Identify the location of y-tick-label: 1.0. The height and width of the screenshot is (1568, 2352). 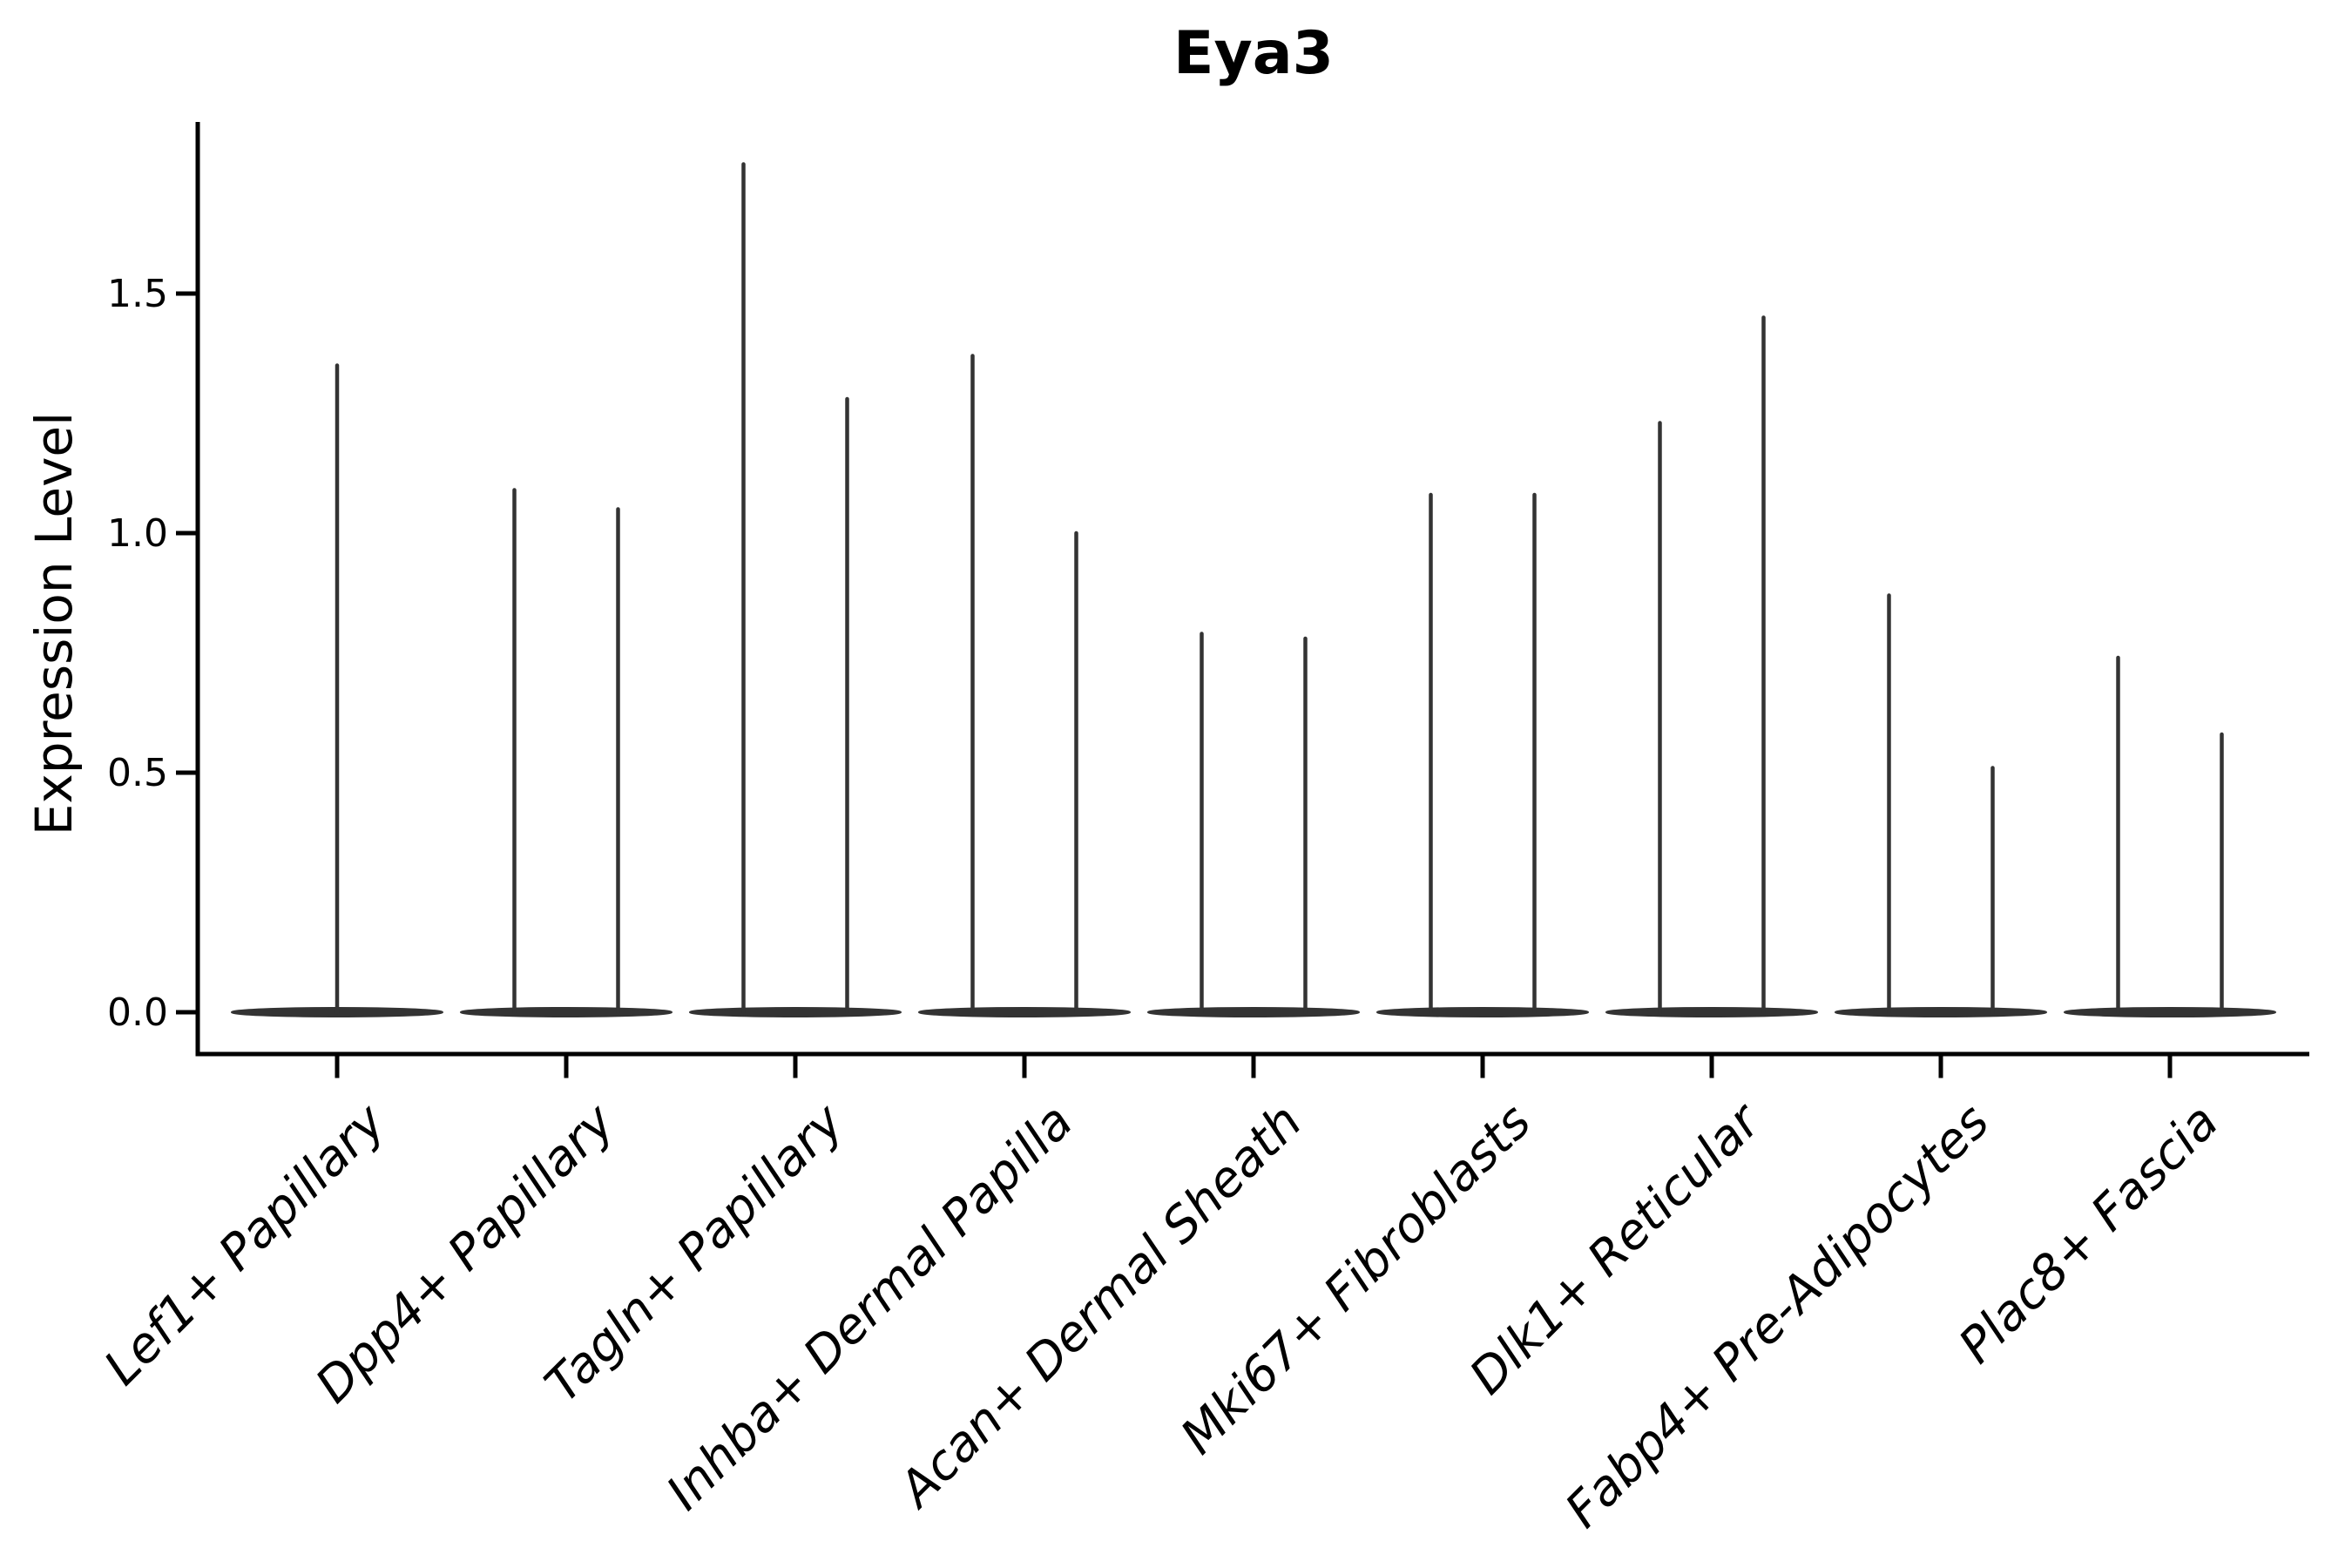
(137, 533).